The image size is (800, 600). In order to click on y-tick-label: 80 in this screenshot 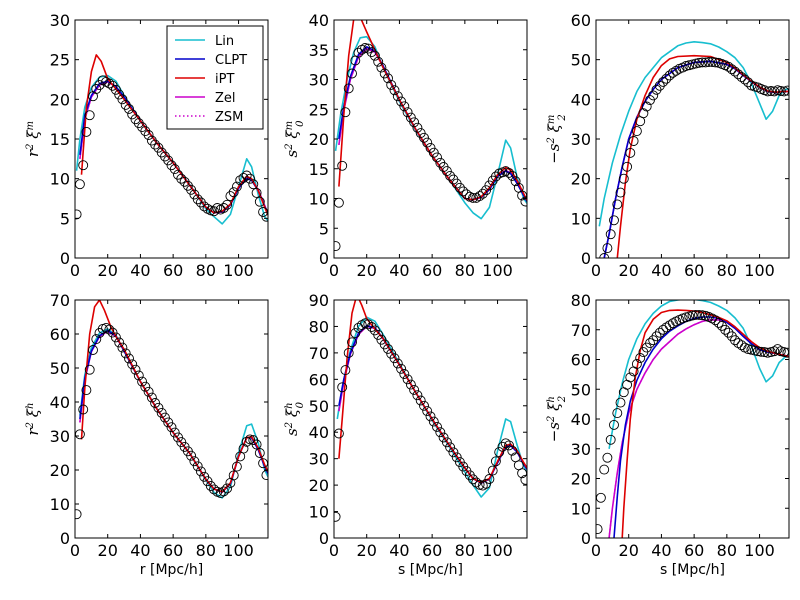, I will do `click(319, 326)`.